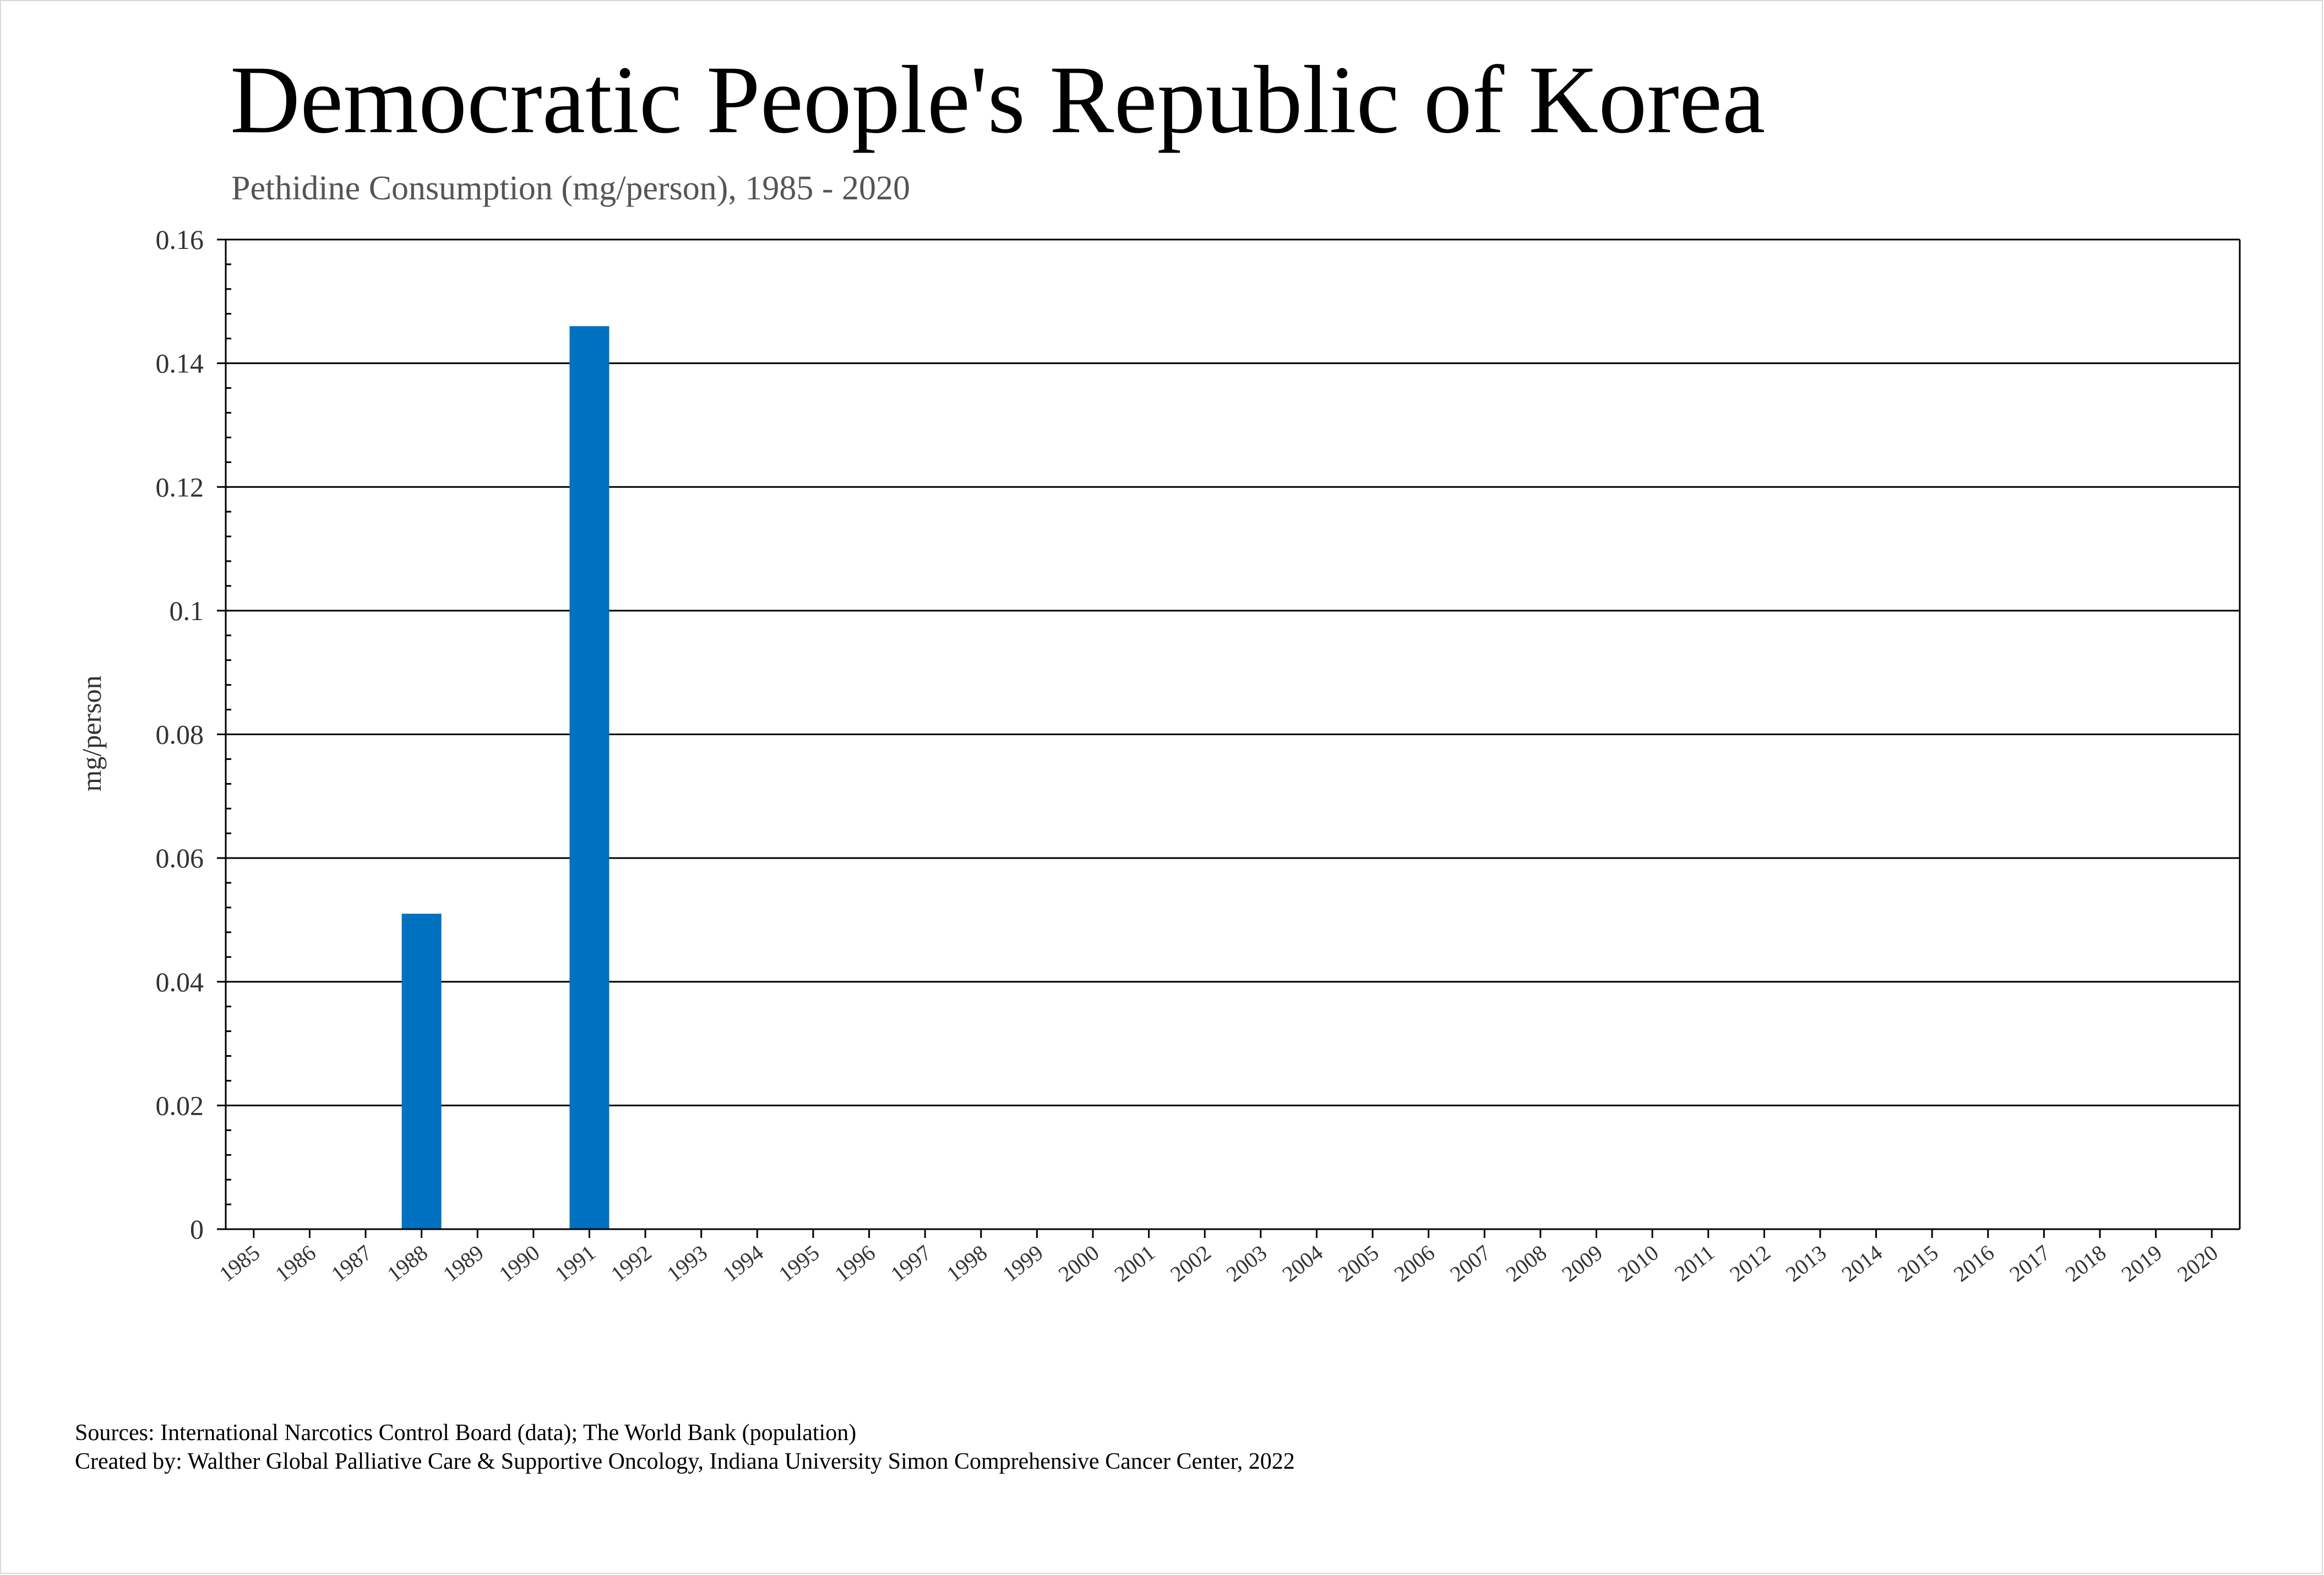 The height and width of the screenshot is (1575, 2324). I want to click on x-tick-label: 2014, so click(1862, 1263).